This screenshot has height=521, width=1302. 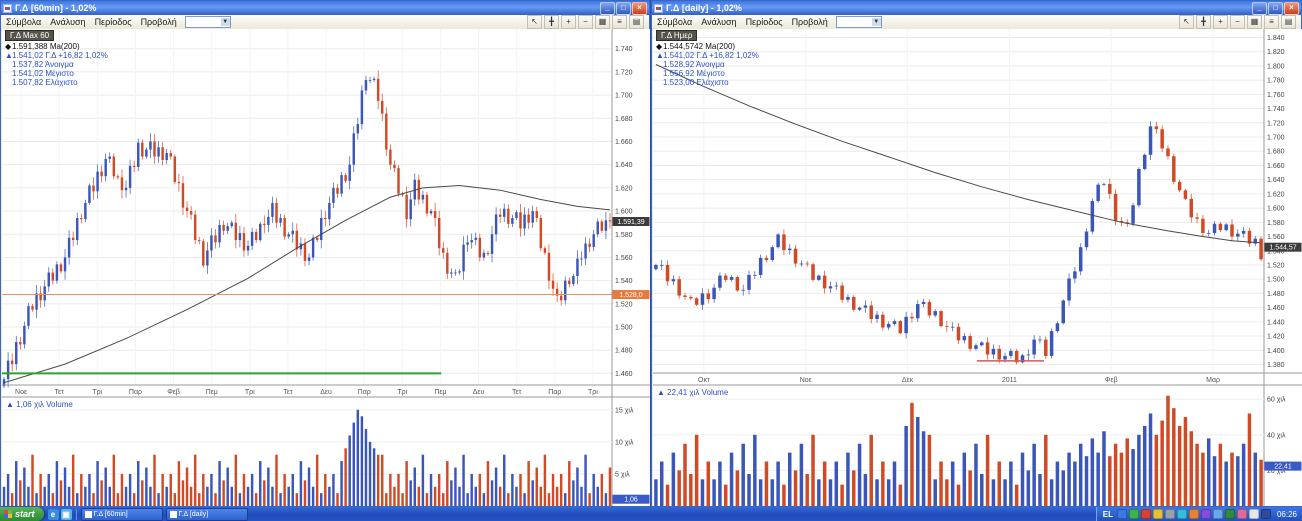 I want to click on svg-text: 1.700, so click(x=624, y=96).